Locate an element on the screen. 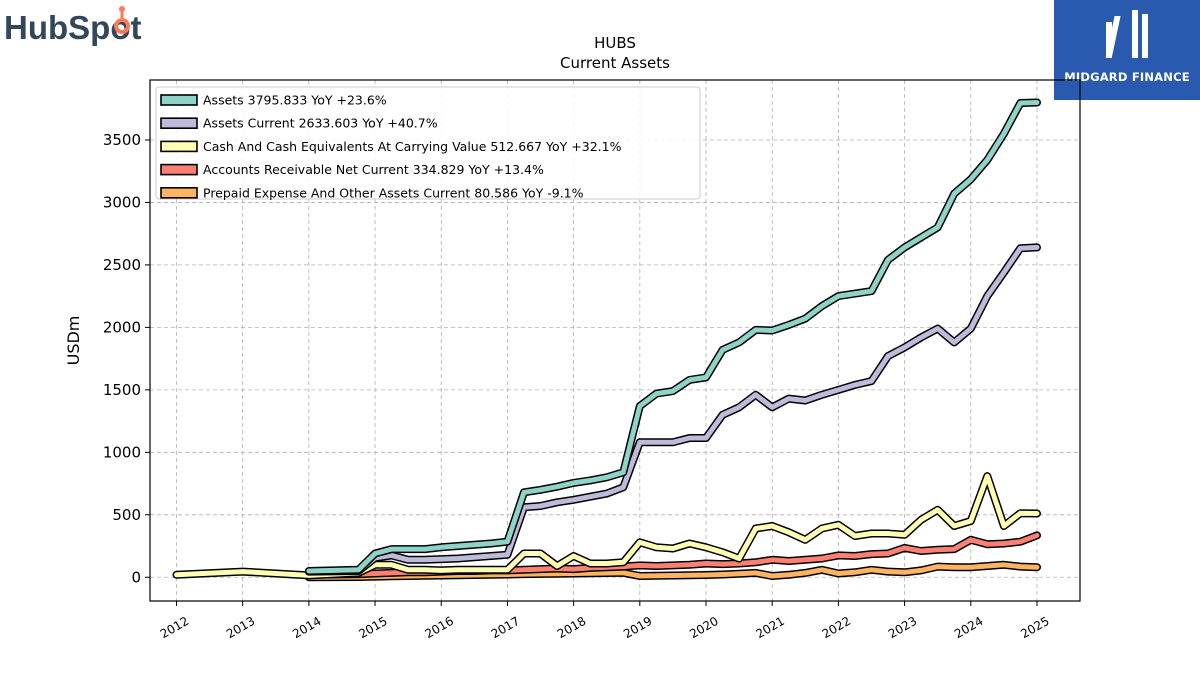 Image resolution: width=1200 pixels, height=675 pixels. x-tick-label: 2013 is located at coordinates (240, 627).